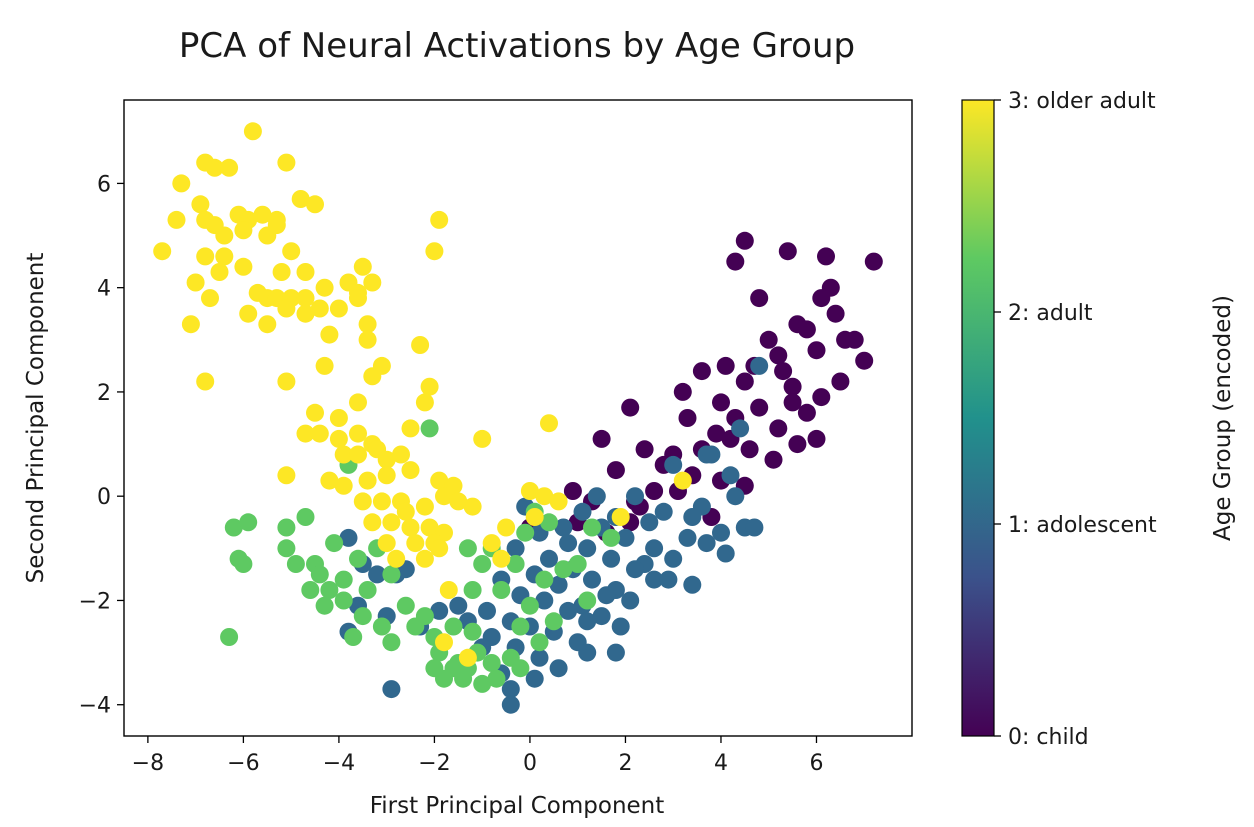 The width and height of the screenshot is (1254, 827). What do you see at coordinates (101, 445) in the screenshot?
I see `y-axis-ticks: −4 −2 0 2 4 6` at bounding box center [101, 445].